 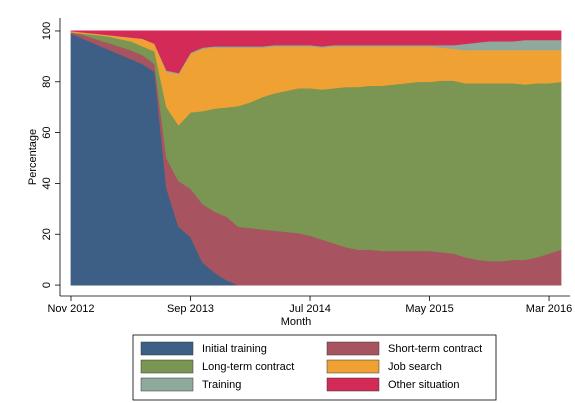 I want to click on x-tick-label: May 2015, so click(x=429, y=309).